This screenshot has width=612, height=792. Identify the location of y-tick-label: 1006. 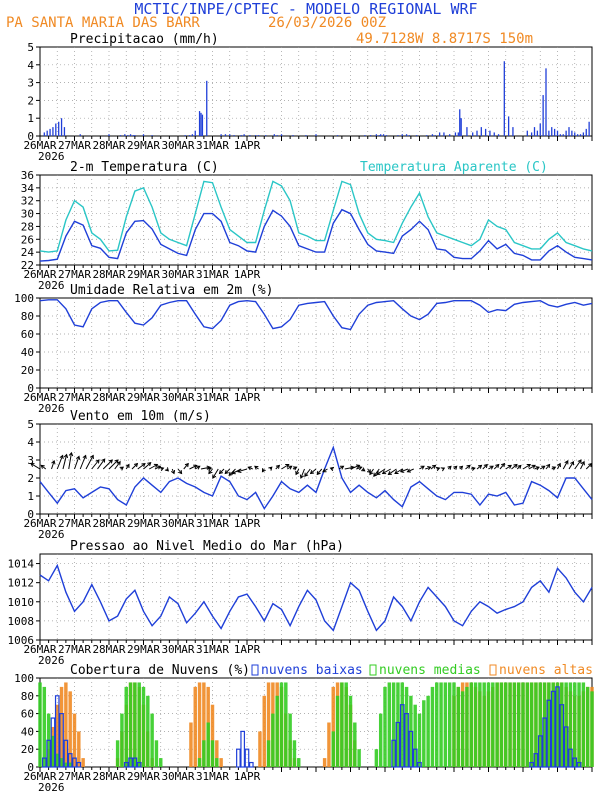
(21, 640).